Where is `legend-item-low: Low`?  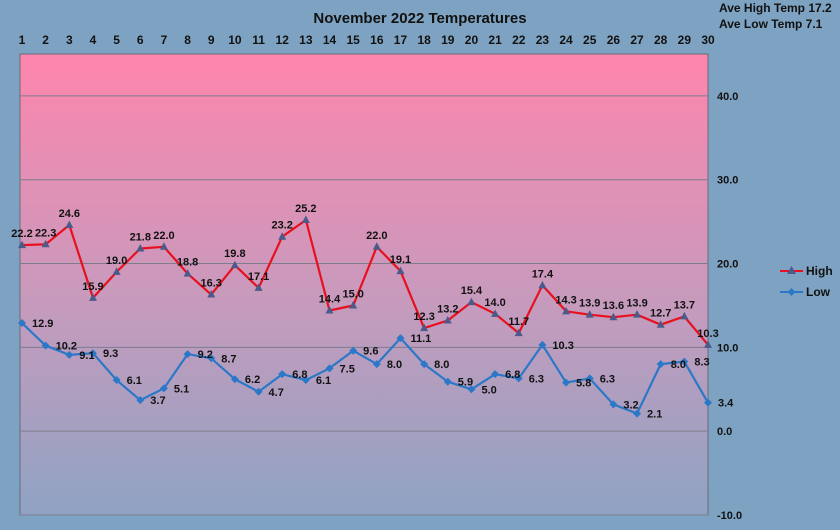 legend-item-low: Low is located at coordinates (805, 292).